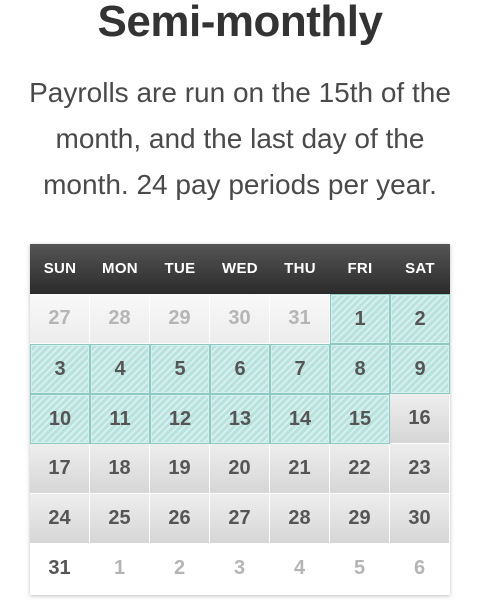 This screenshot has height=600, width=480. I want to click on calendar-day: 25, so click(120, 519).